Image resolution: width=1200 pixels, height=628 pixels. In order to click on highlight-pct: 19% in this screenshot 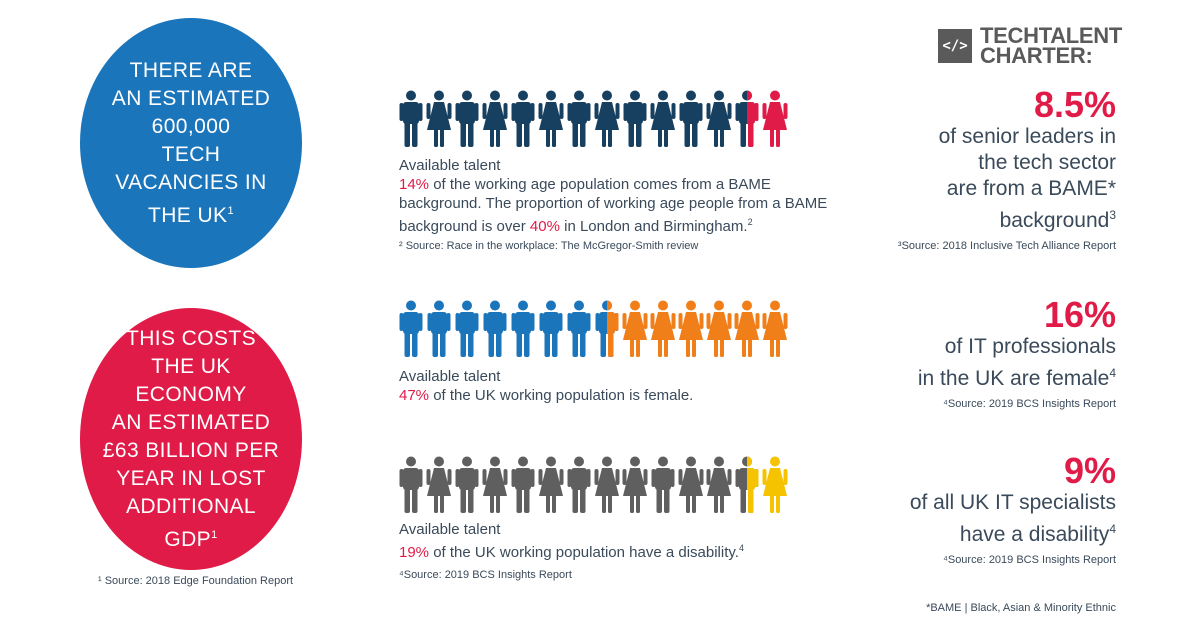, I will do `click(414, 552)`.